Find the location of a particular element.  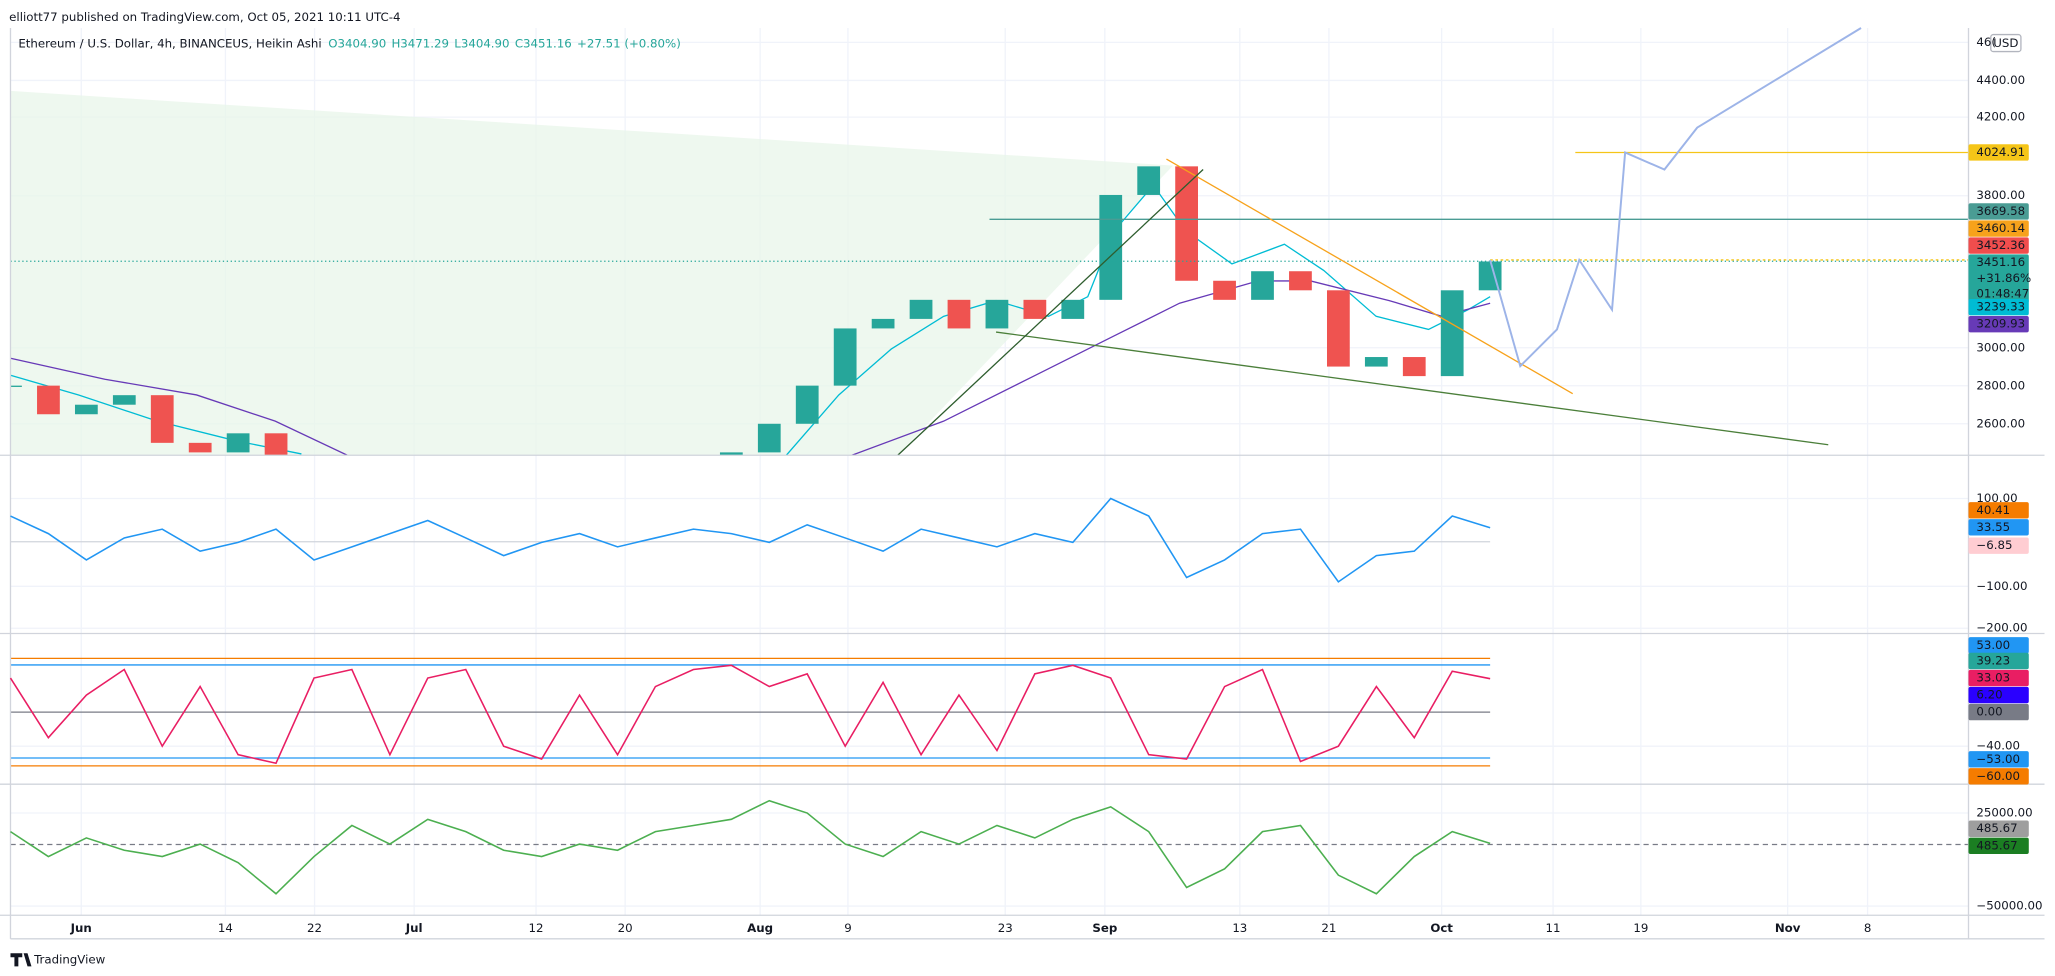

x-tick-label: Aug is located at coordinates (760, 928).